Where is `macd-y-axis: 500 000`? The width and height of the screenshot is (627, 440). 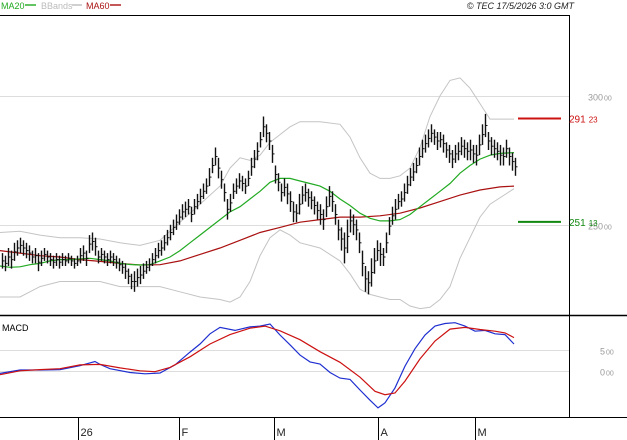
macd-y-axis: 500 000 is located at coordinates (607, 362).